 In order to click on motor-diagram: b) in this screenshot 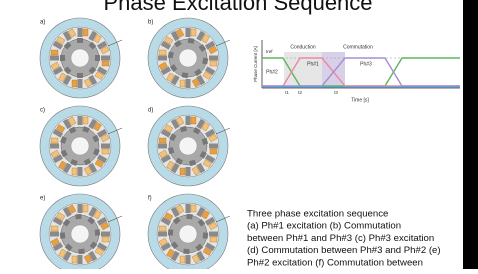, I will do `click(189, 58)`.